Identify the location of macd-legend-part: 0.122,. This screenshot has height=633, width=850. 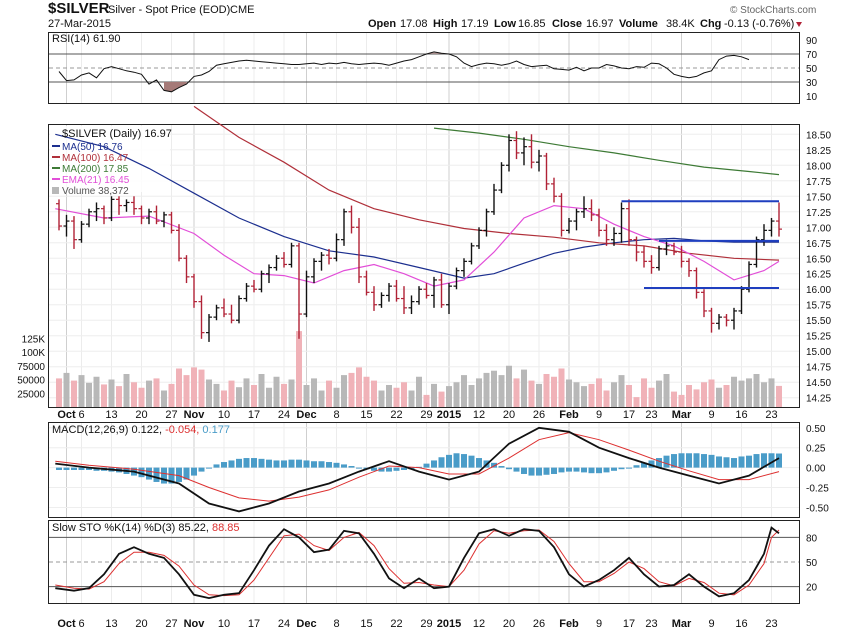
(145, 430).